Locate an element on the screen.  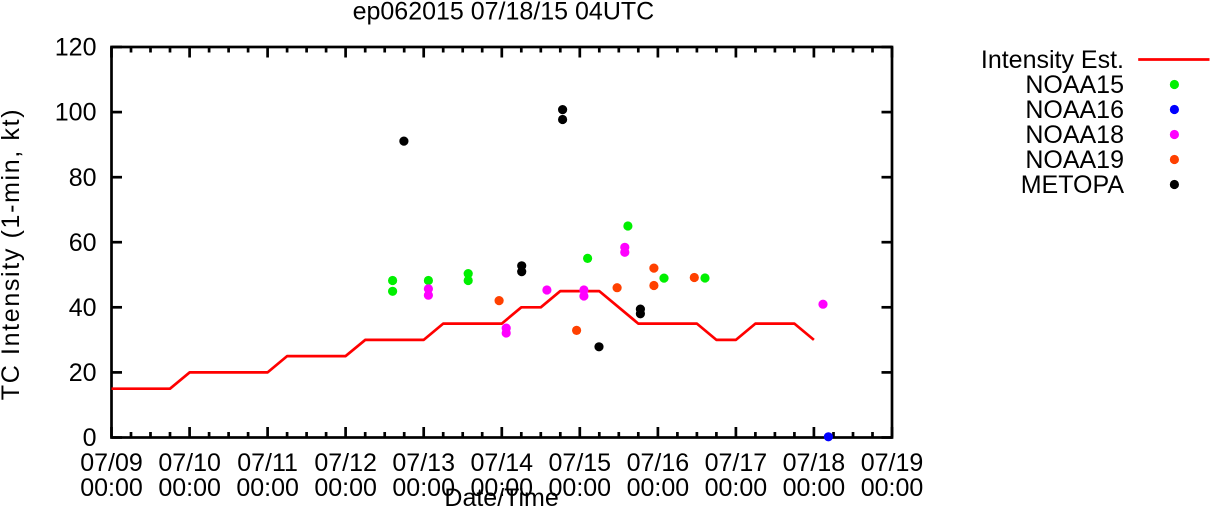
svg-text: 40 is located at coordinates (83, 308).